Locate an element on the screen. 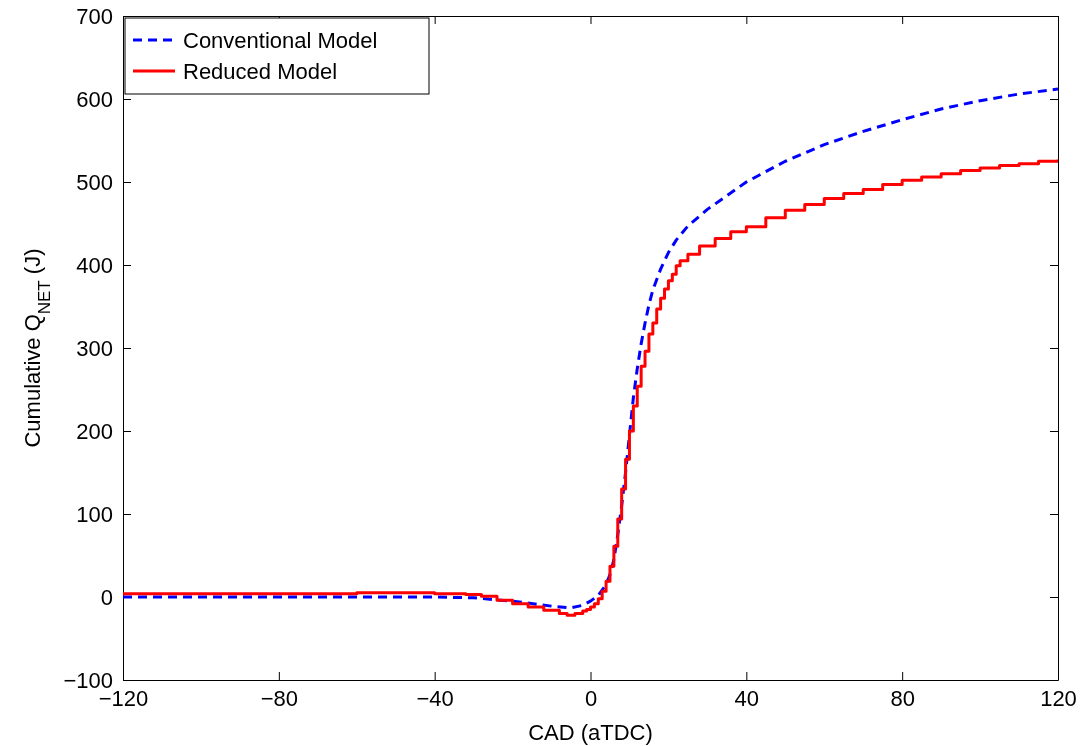 The width and height of the screenshot is (1086, 746). legend-label: Conventional Model is located at coordinates (280, 40).